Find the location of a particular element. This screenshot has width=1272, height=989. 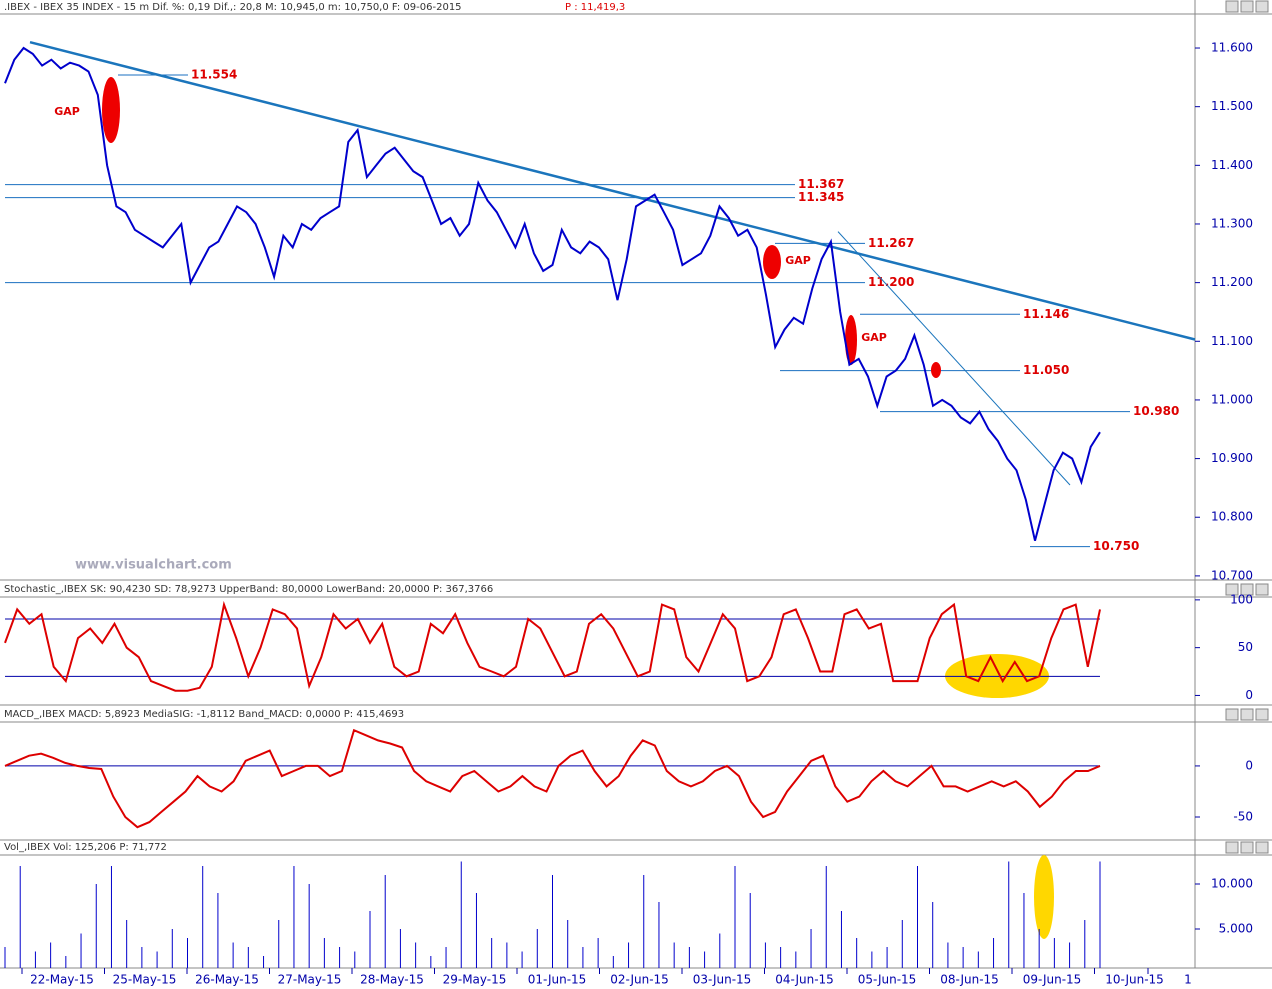

y-tick-label: 10.800 is located at coordinates (1232, 517).